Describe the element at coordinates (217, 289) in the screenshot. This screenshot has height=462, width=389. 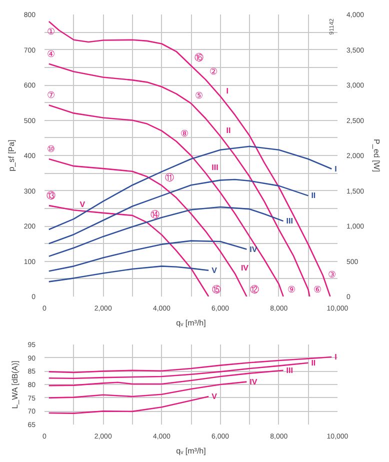
I see `annotation: ⑮` at that location.